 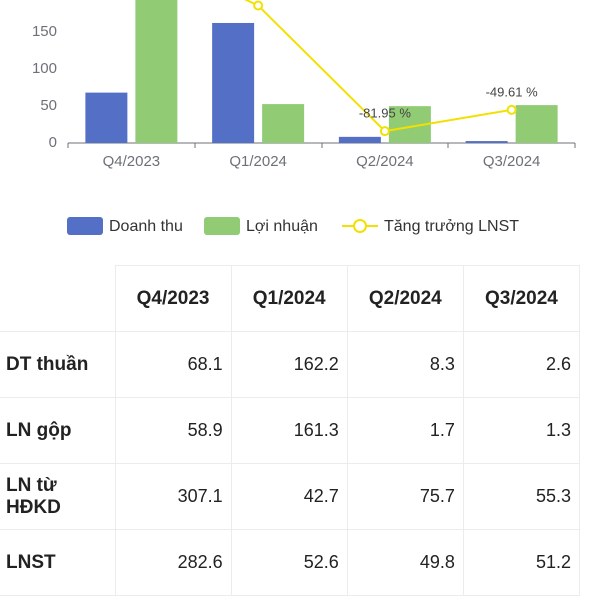 I want to click on column-header: Q3/2024, so click(x=521, y=298).